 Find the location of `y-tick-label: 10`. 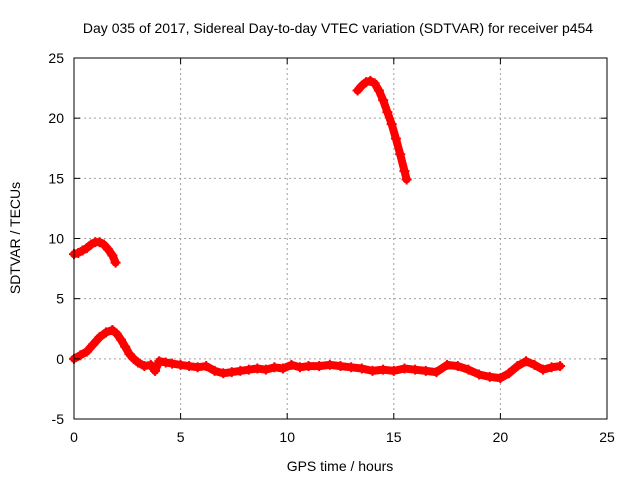

y-tick-label: 10 is located at coordinates (56, 239).